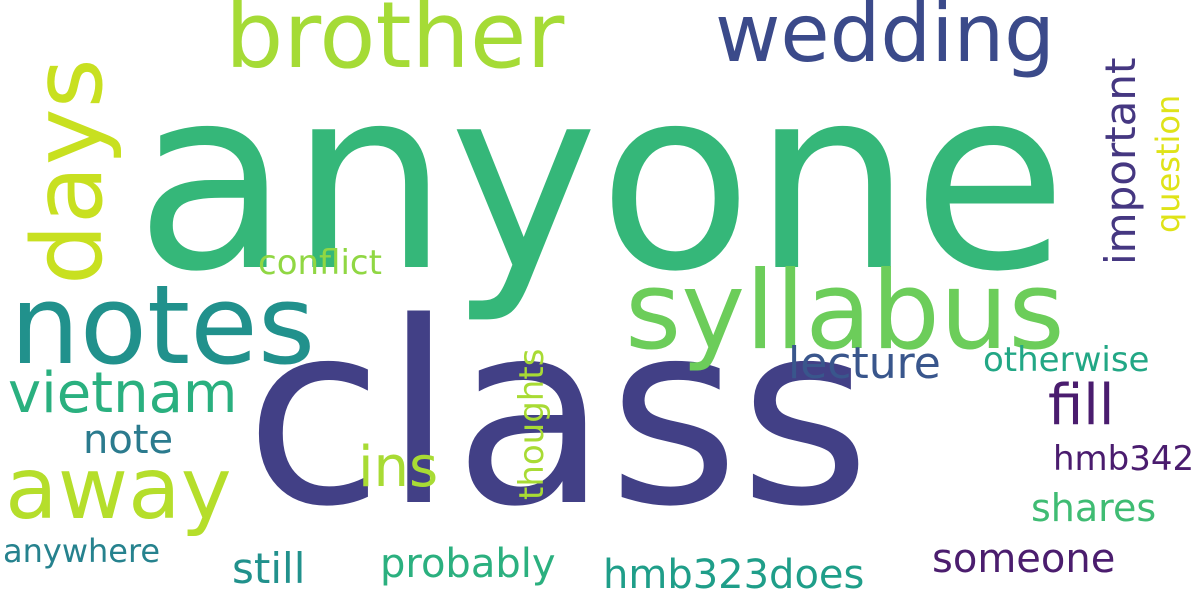  I want to click on word-brother: brother, so click(395, 44).